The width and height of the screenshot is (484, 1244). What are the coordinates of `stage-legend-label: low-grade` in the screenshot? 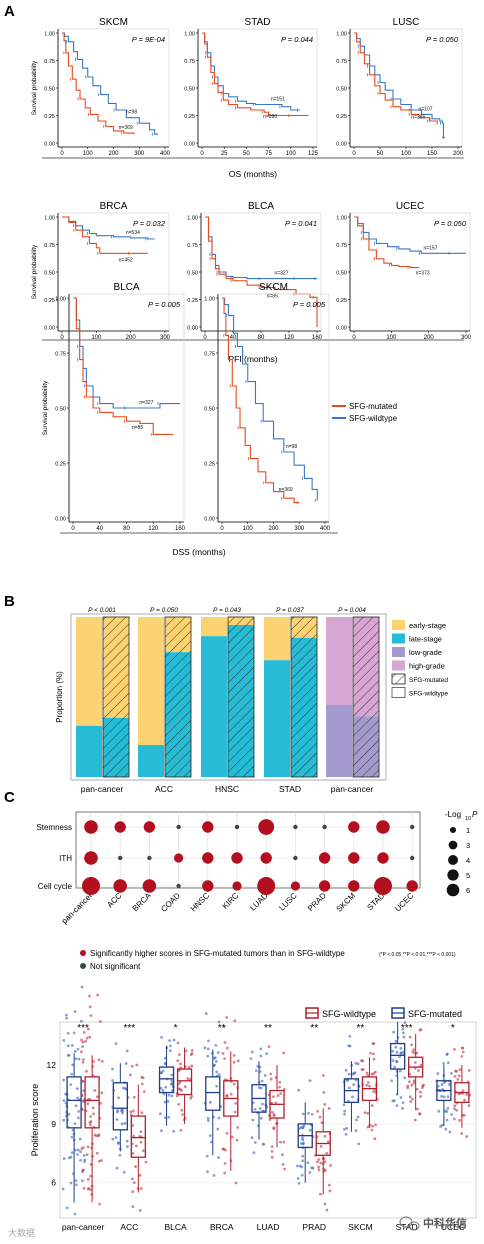 It's located at (425, 652).